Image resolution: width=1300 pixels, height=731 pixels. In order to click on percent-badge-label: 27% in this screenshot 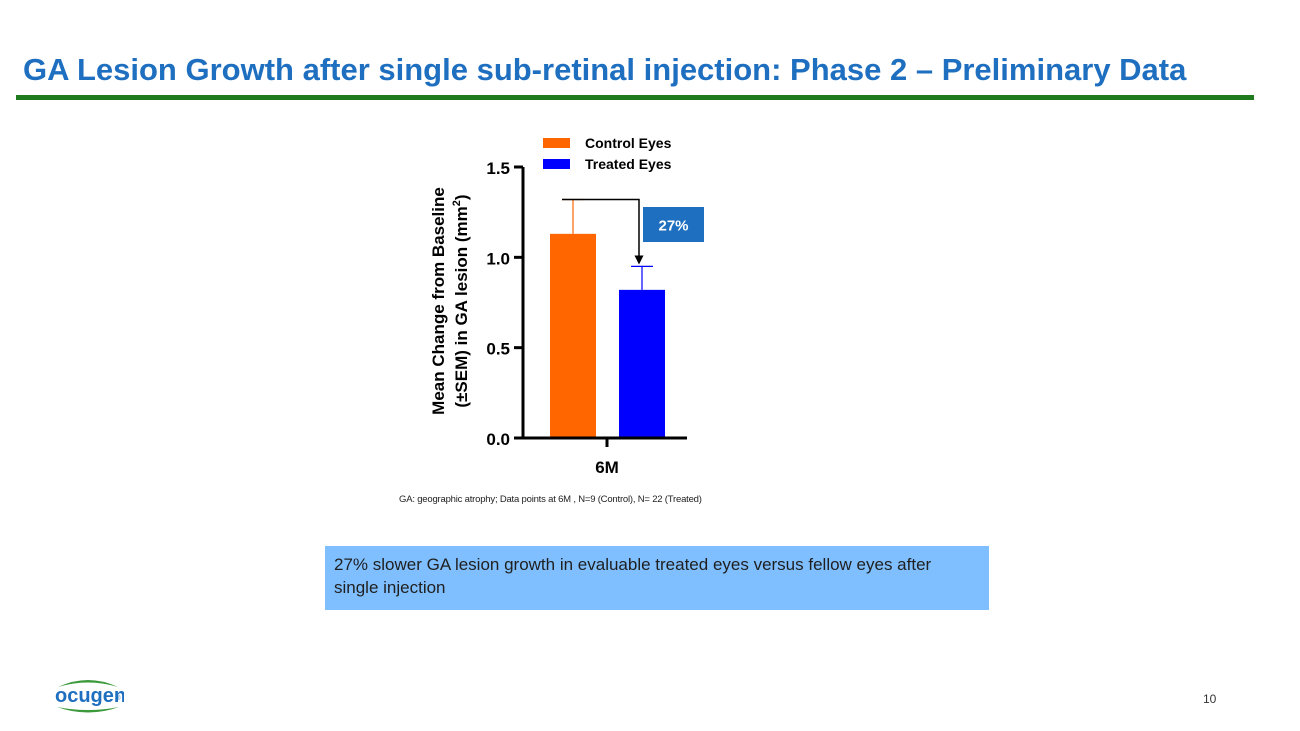, I will do `click(673, 226)`.